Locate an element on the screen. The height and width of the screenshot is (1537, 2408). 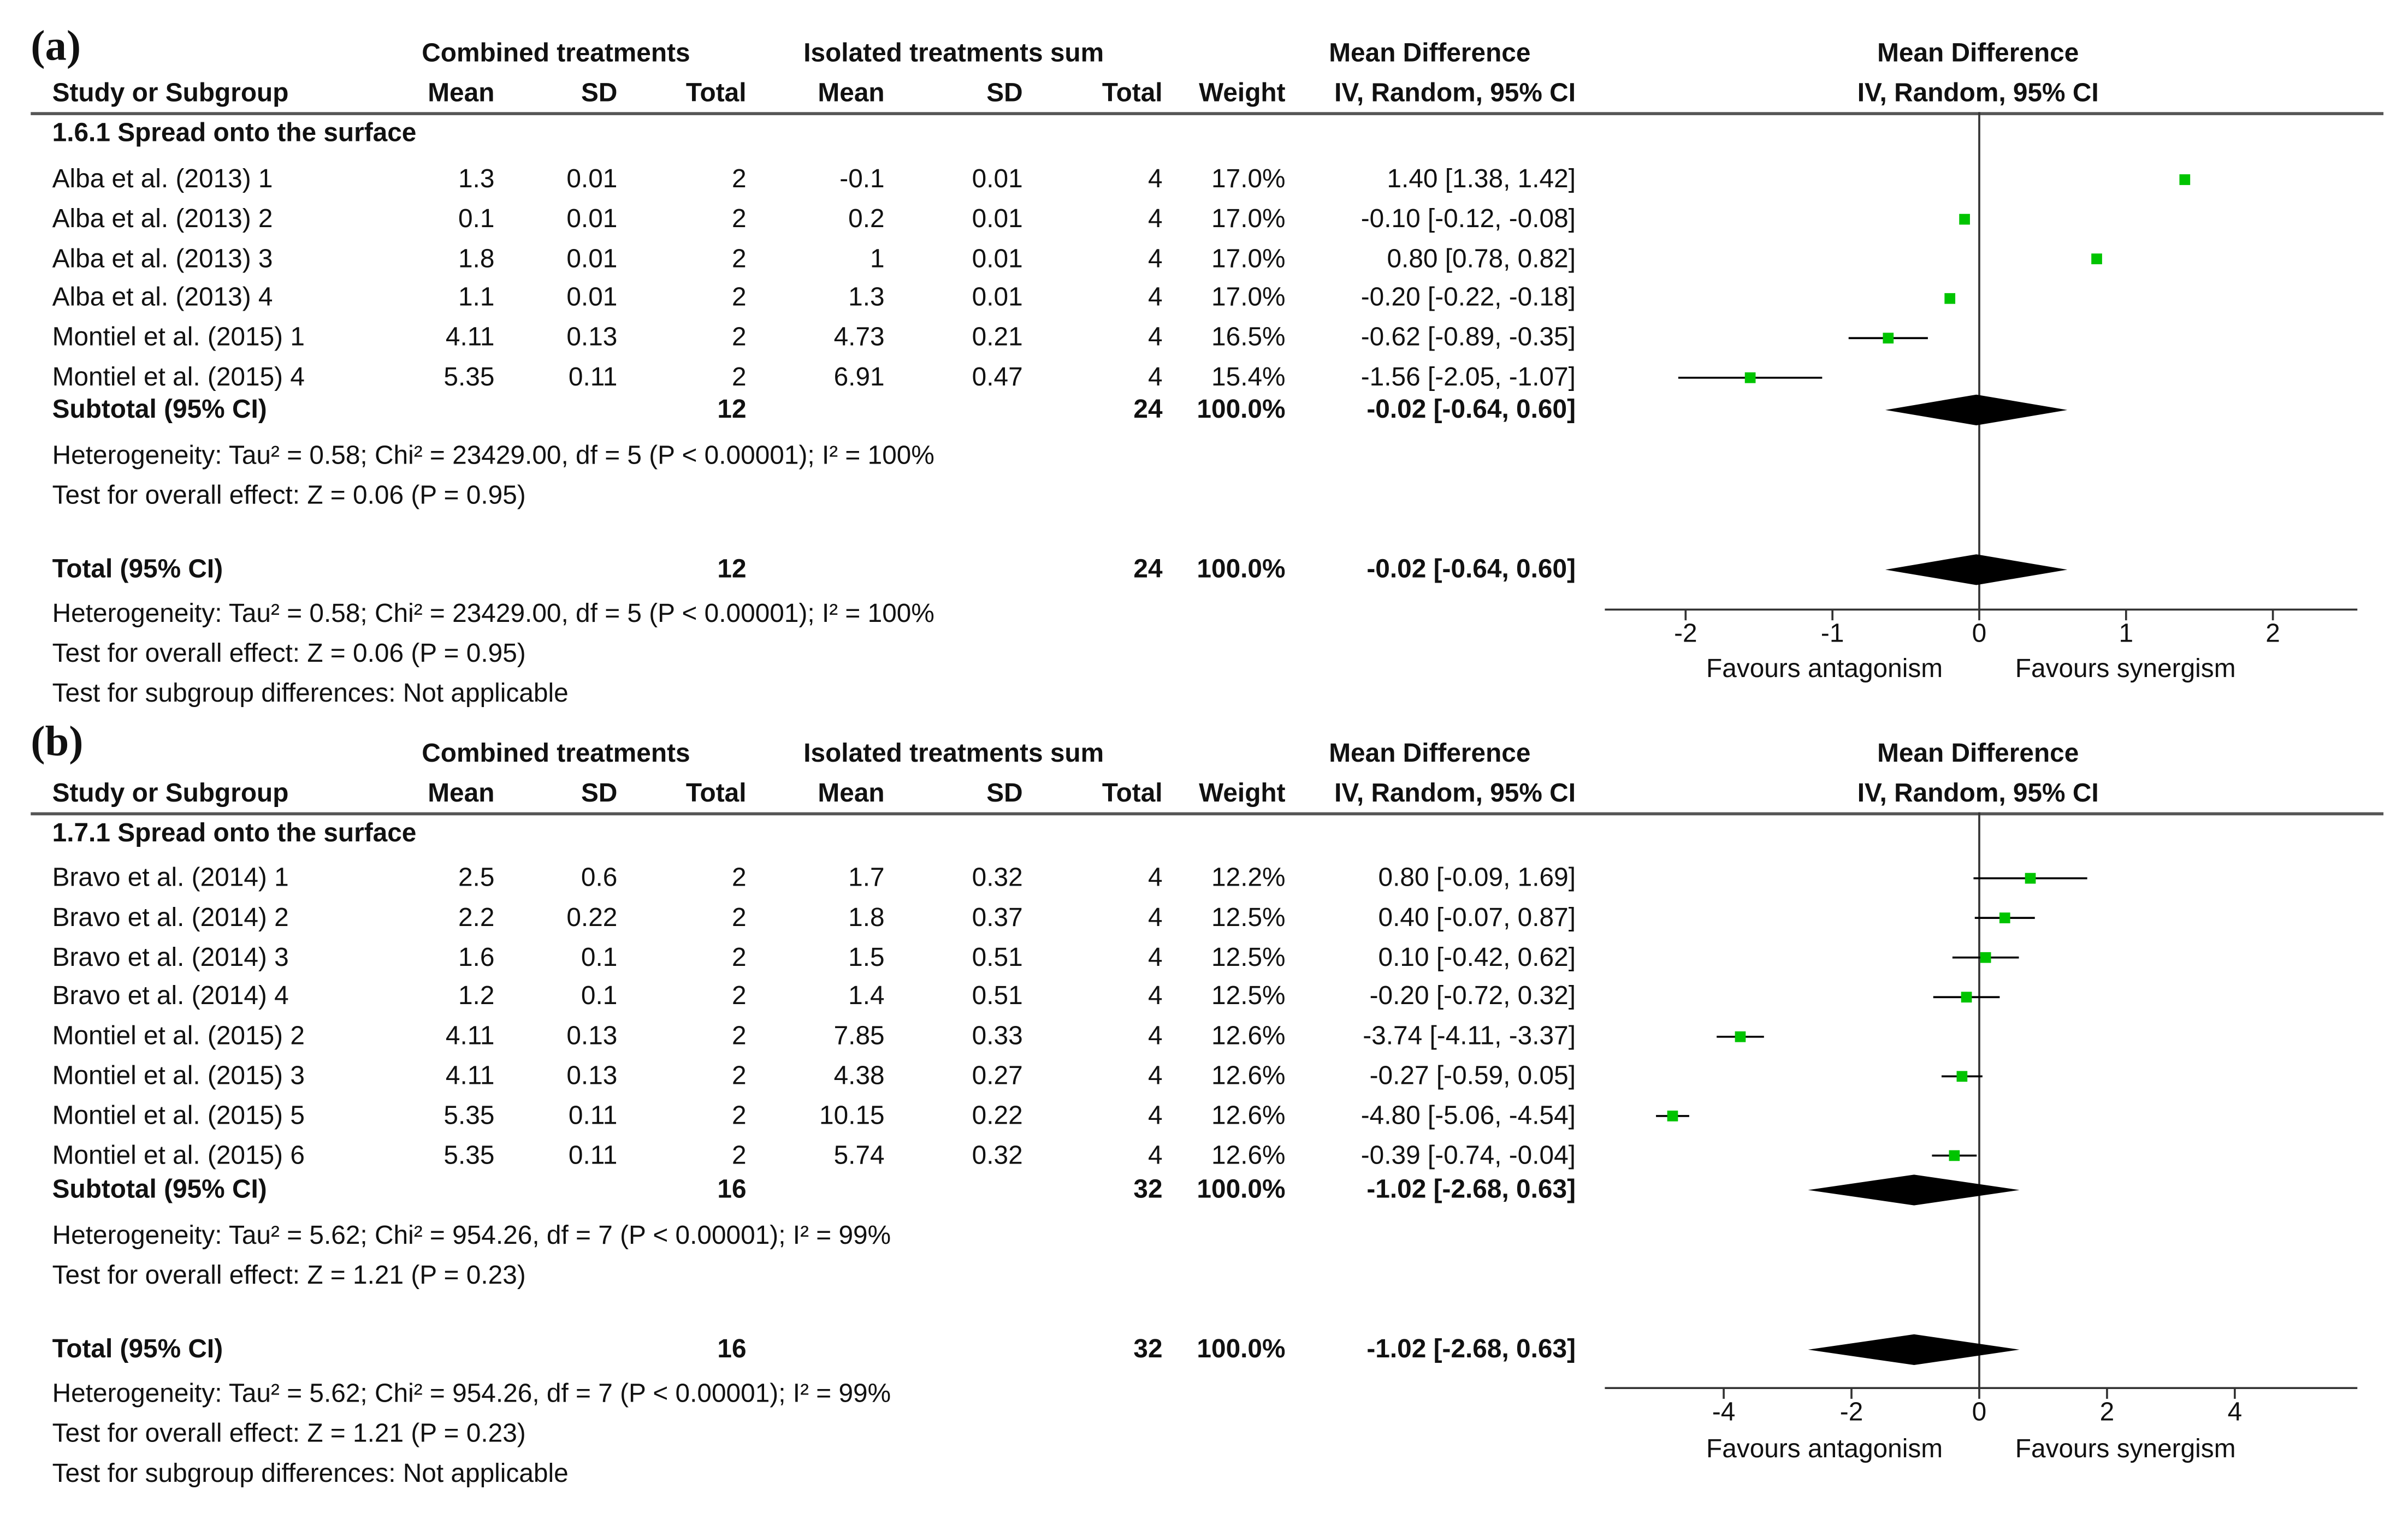
study-name: Montiel et al. (2015) 6 is located at coordinates (178, 1155).